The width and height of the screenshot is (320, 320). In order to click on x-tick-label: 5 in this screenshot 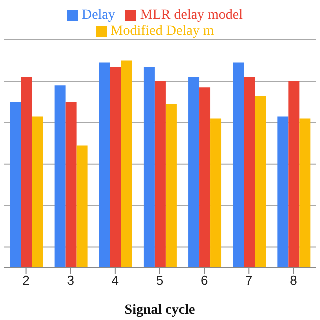, I will do `click(160, 280)`.